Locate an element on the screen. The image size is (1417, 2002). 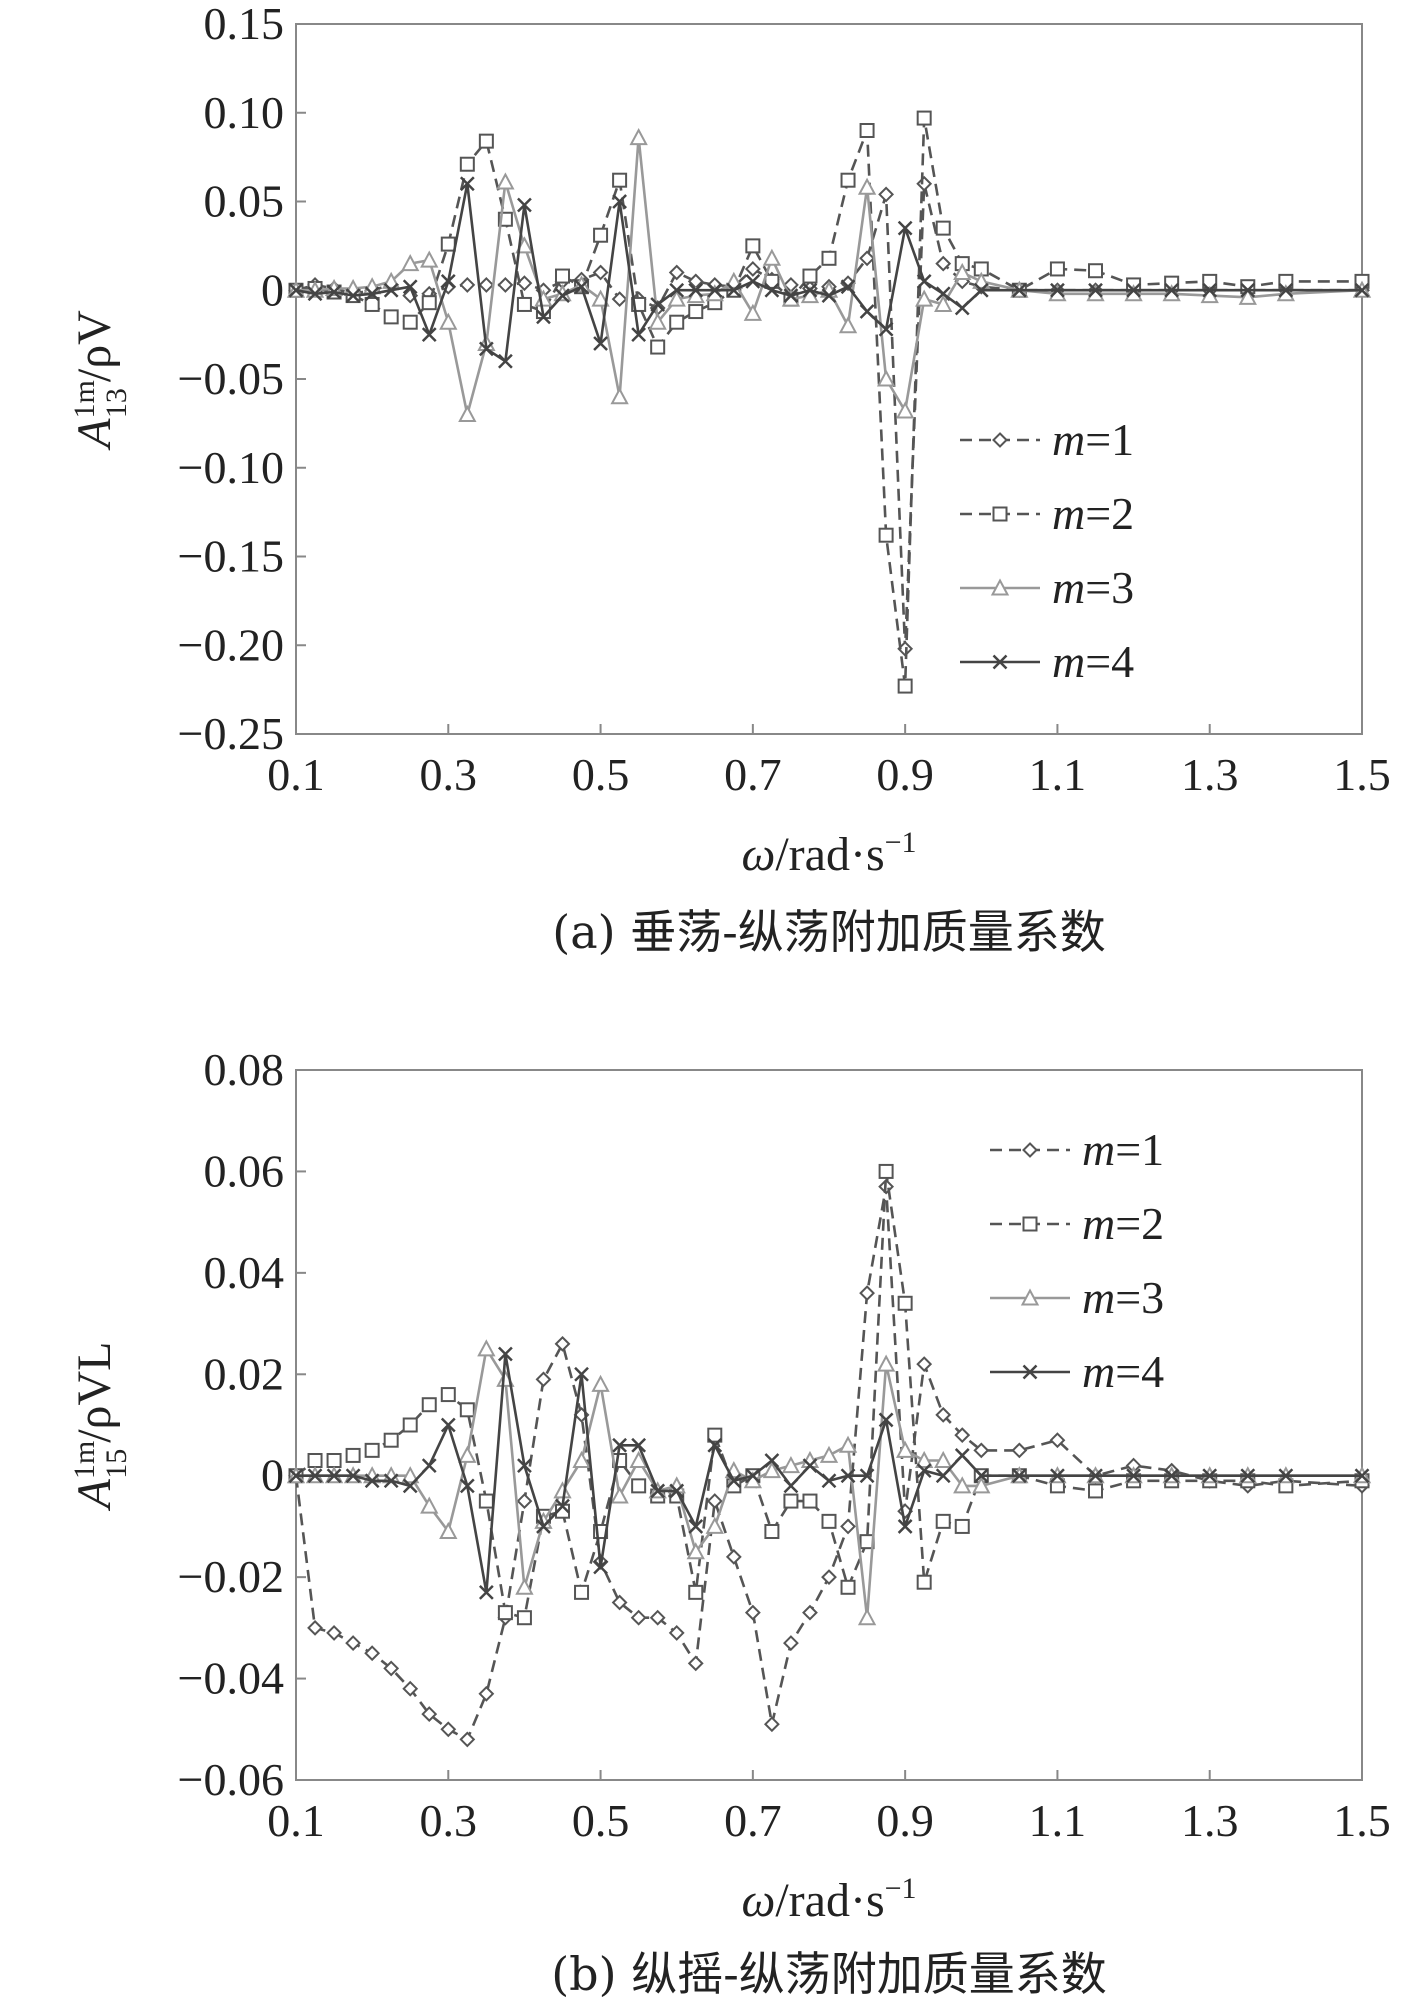
chart-b-axis-label-y: A1m15/ρVL is located at coordinates (100, 1427).